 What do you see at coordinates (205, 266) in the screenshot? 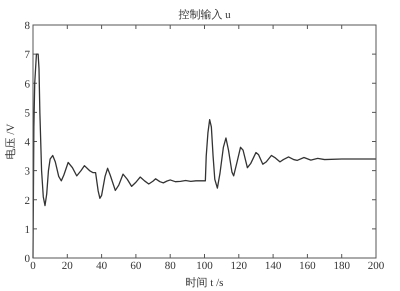
I see `x-tick-label: 100` at bounding box center [205, 266].